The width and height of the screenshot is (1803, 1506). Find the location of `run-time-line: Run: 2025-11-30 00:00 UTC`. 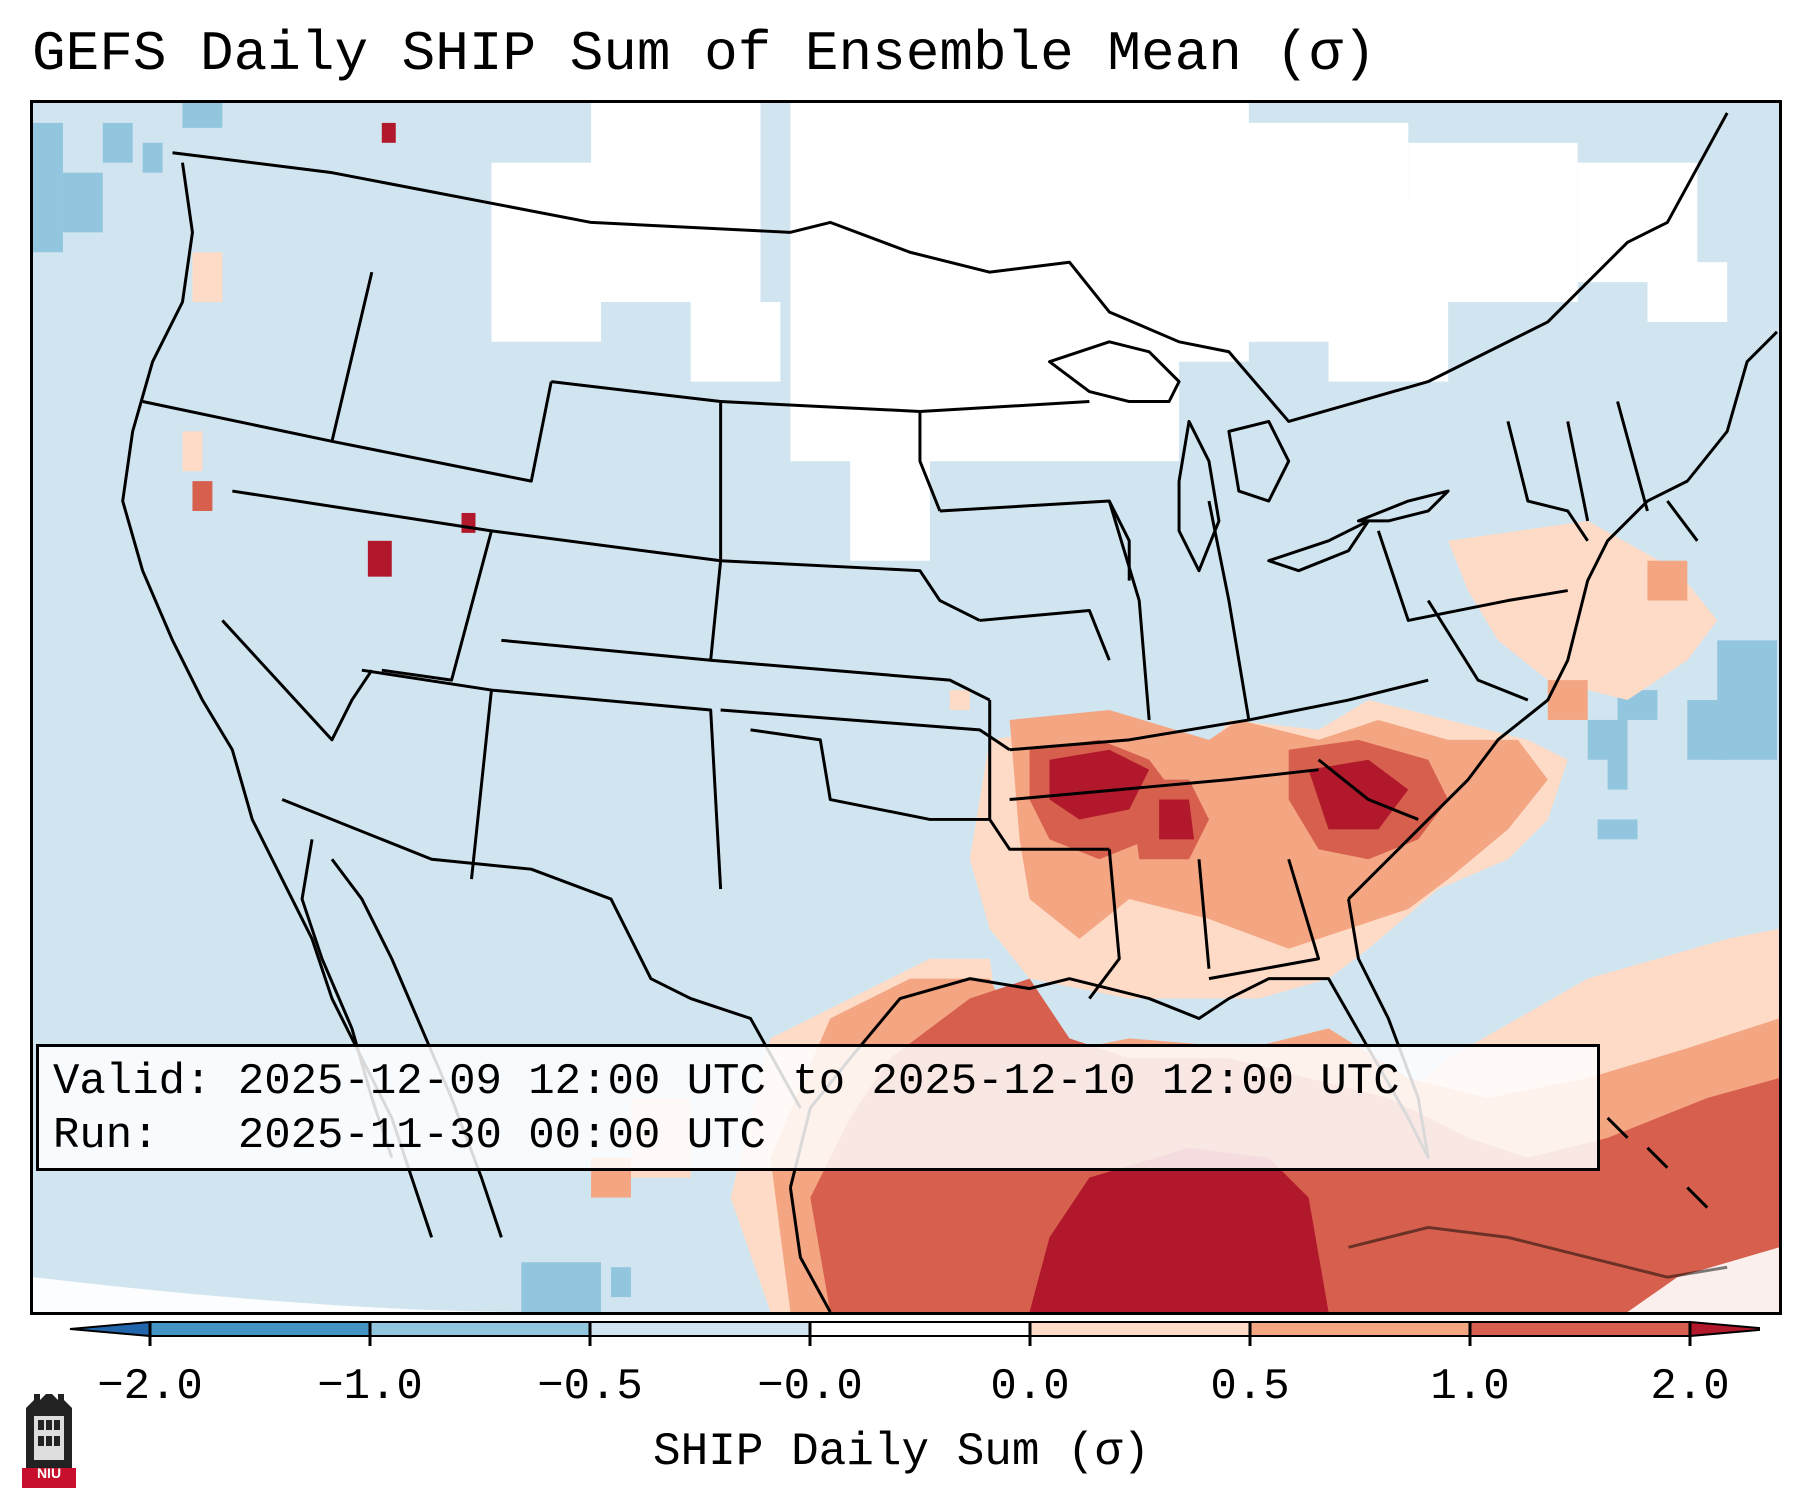

run-time-line: Run: 2025-11-30 00:00 UTC is located at coordinates (409, 1136).